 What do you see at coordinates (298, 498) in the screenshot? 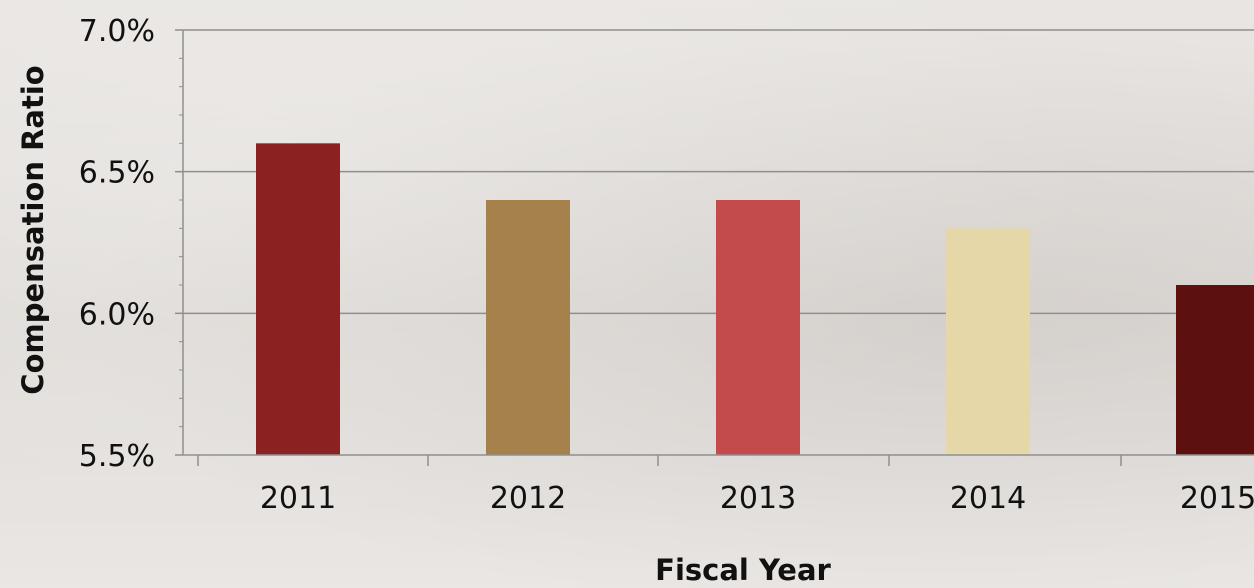
I see `x-tick-label-2011: 2011` at bounding box center [298, 498].